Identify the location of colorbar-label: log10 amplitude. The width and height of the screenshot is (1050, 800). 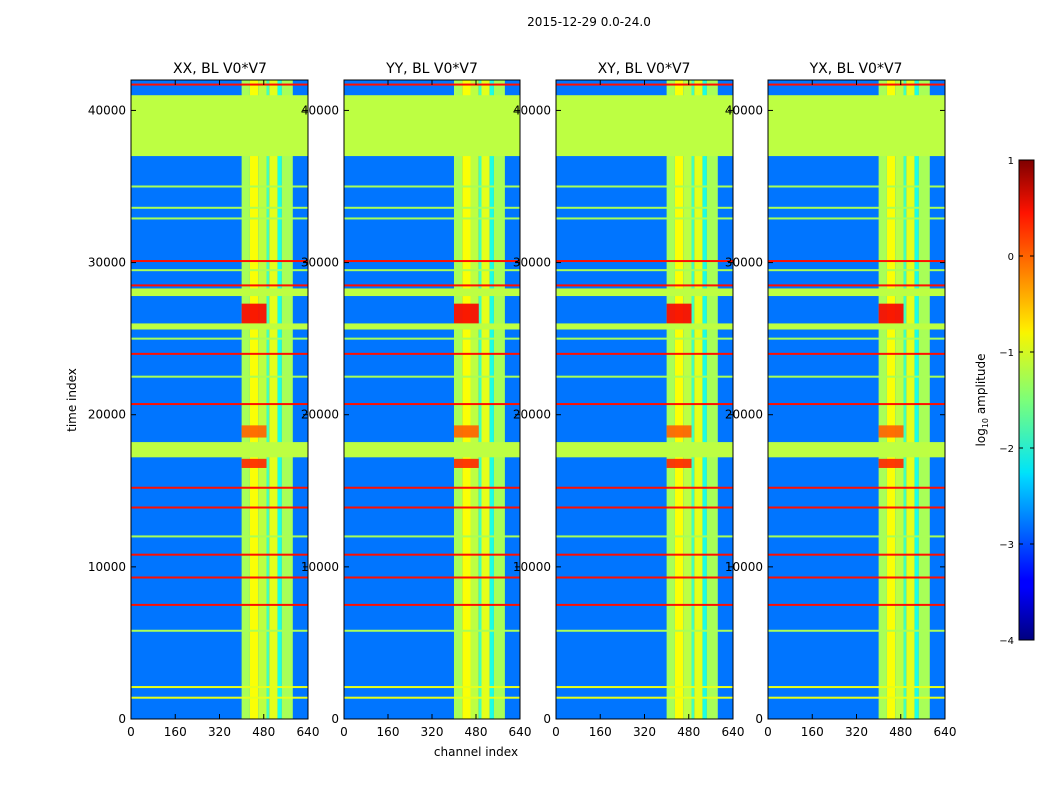
(982, 400).